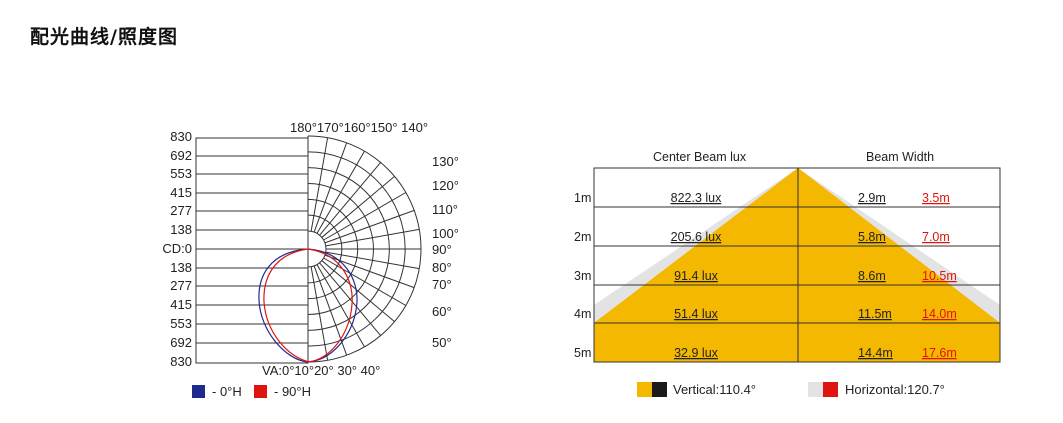 This screenshot has width=1063, height=423. Describe the element at coordinates (260, 391) in the screenshot. I see `legend-swatch-90h` at that location.